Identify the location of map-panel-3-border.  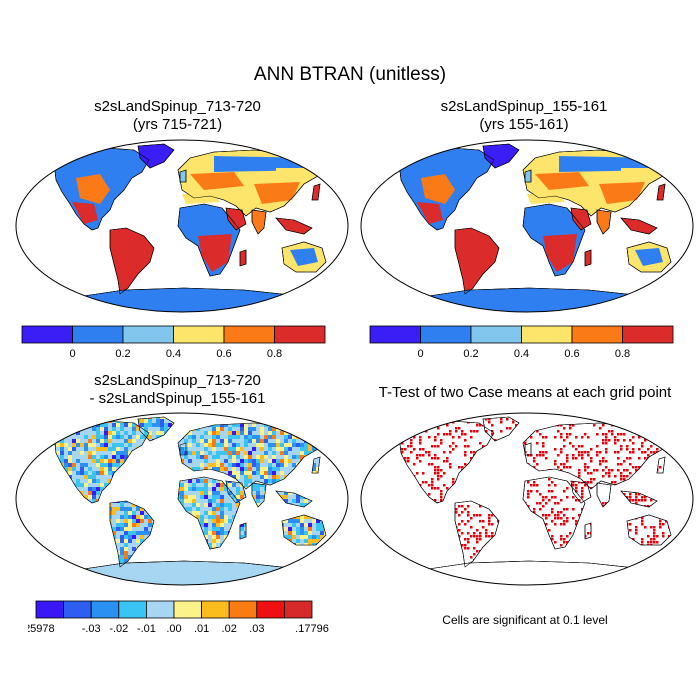
(182, 499).